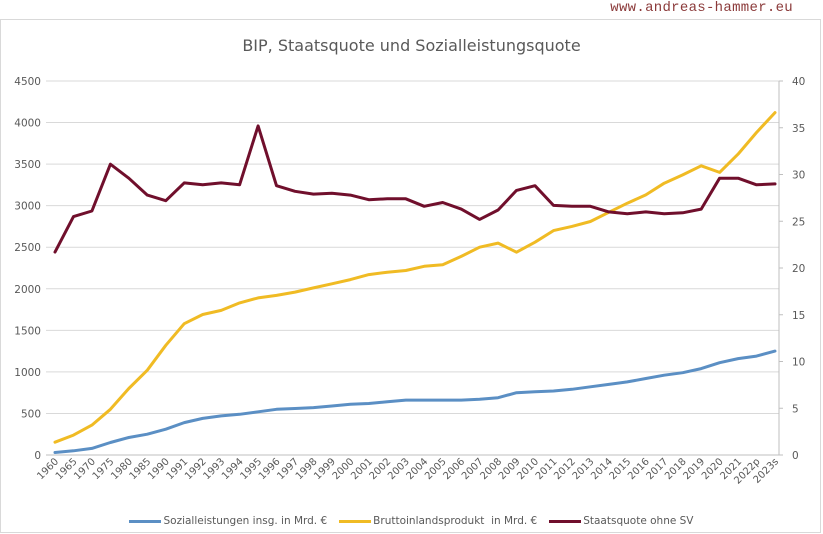 This screenshot has height=534, width=823. Describe the element at coordinates (798, 363) in the screenshot. I see `y-right-tick-label: 10` at that location.